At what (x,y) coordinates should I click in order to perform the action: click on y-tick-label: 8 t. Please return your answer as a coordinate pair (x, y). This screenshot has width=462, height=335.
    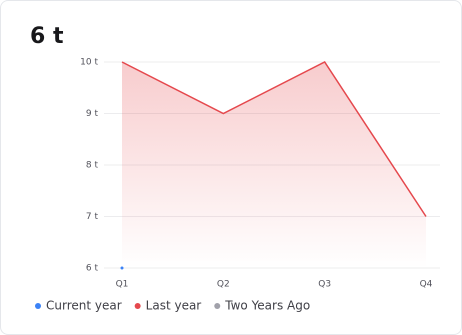
    Looking at the image, I should click on (92, 166).